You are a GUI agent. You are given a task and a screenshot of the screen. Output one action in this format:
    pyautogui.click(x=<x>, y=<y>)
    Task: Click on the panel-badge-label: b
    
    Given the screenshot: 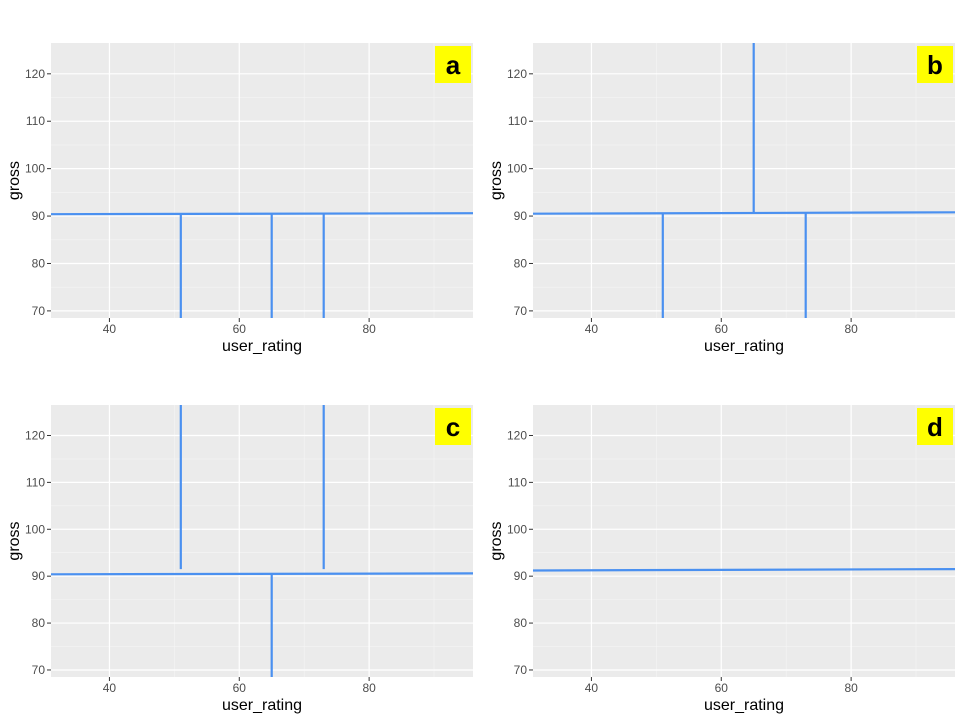 What is the action you would take?
    pyautogui.click(x=935, y=65)
    